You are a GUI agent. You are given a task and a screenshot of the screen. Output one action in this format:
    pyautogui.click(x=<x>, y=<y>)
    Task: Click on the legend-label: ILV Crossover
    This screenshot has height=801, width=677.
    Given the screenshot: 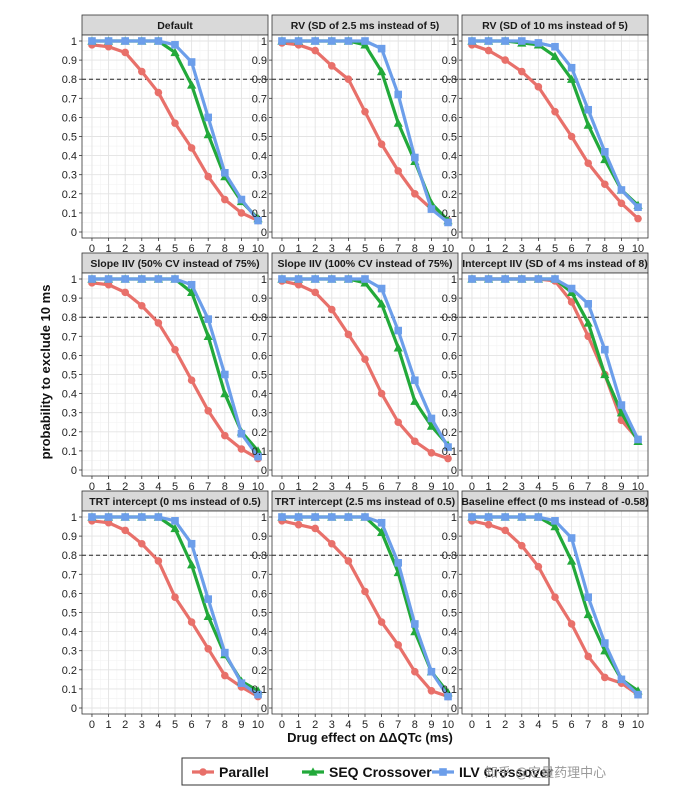 What is the action you would take?
    pyautogui.click(x=506, y=772)
    